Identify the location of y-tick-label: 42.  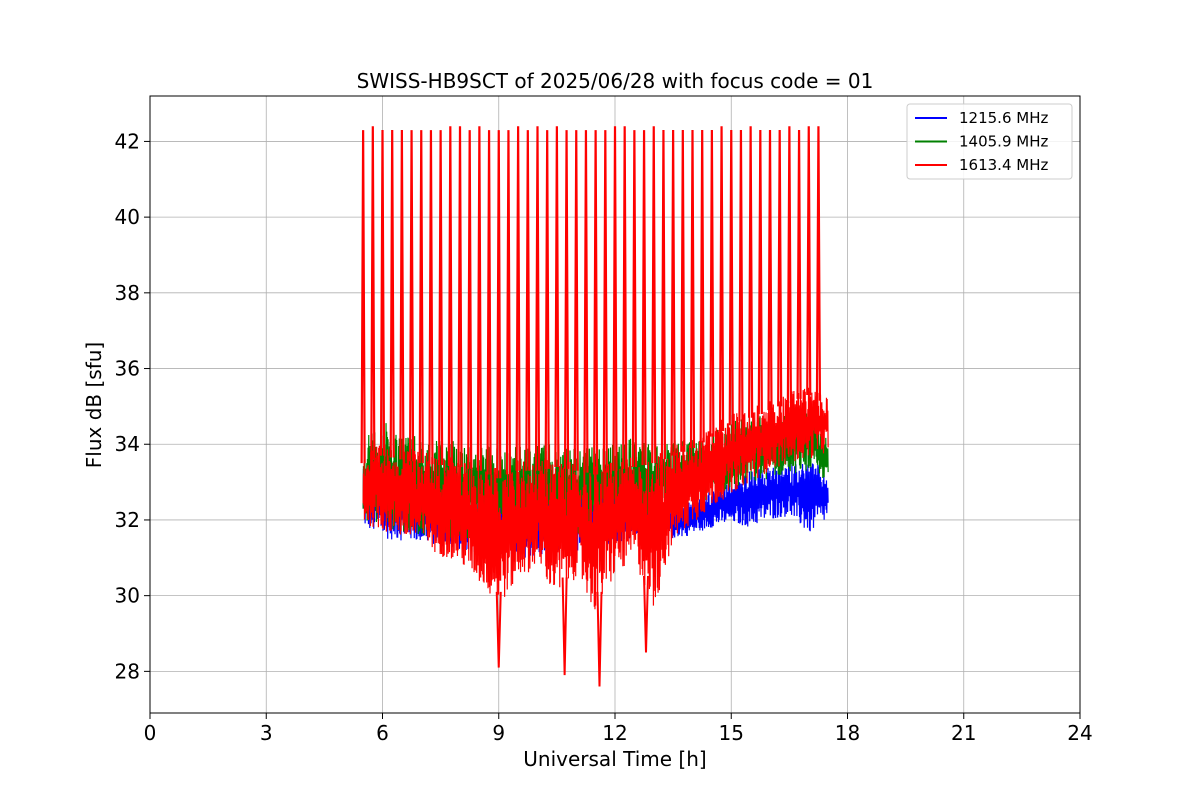
(127, 141).